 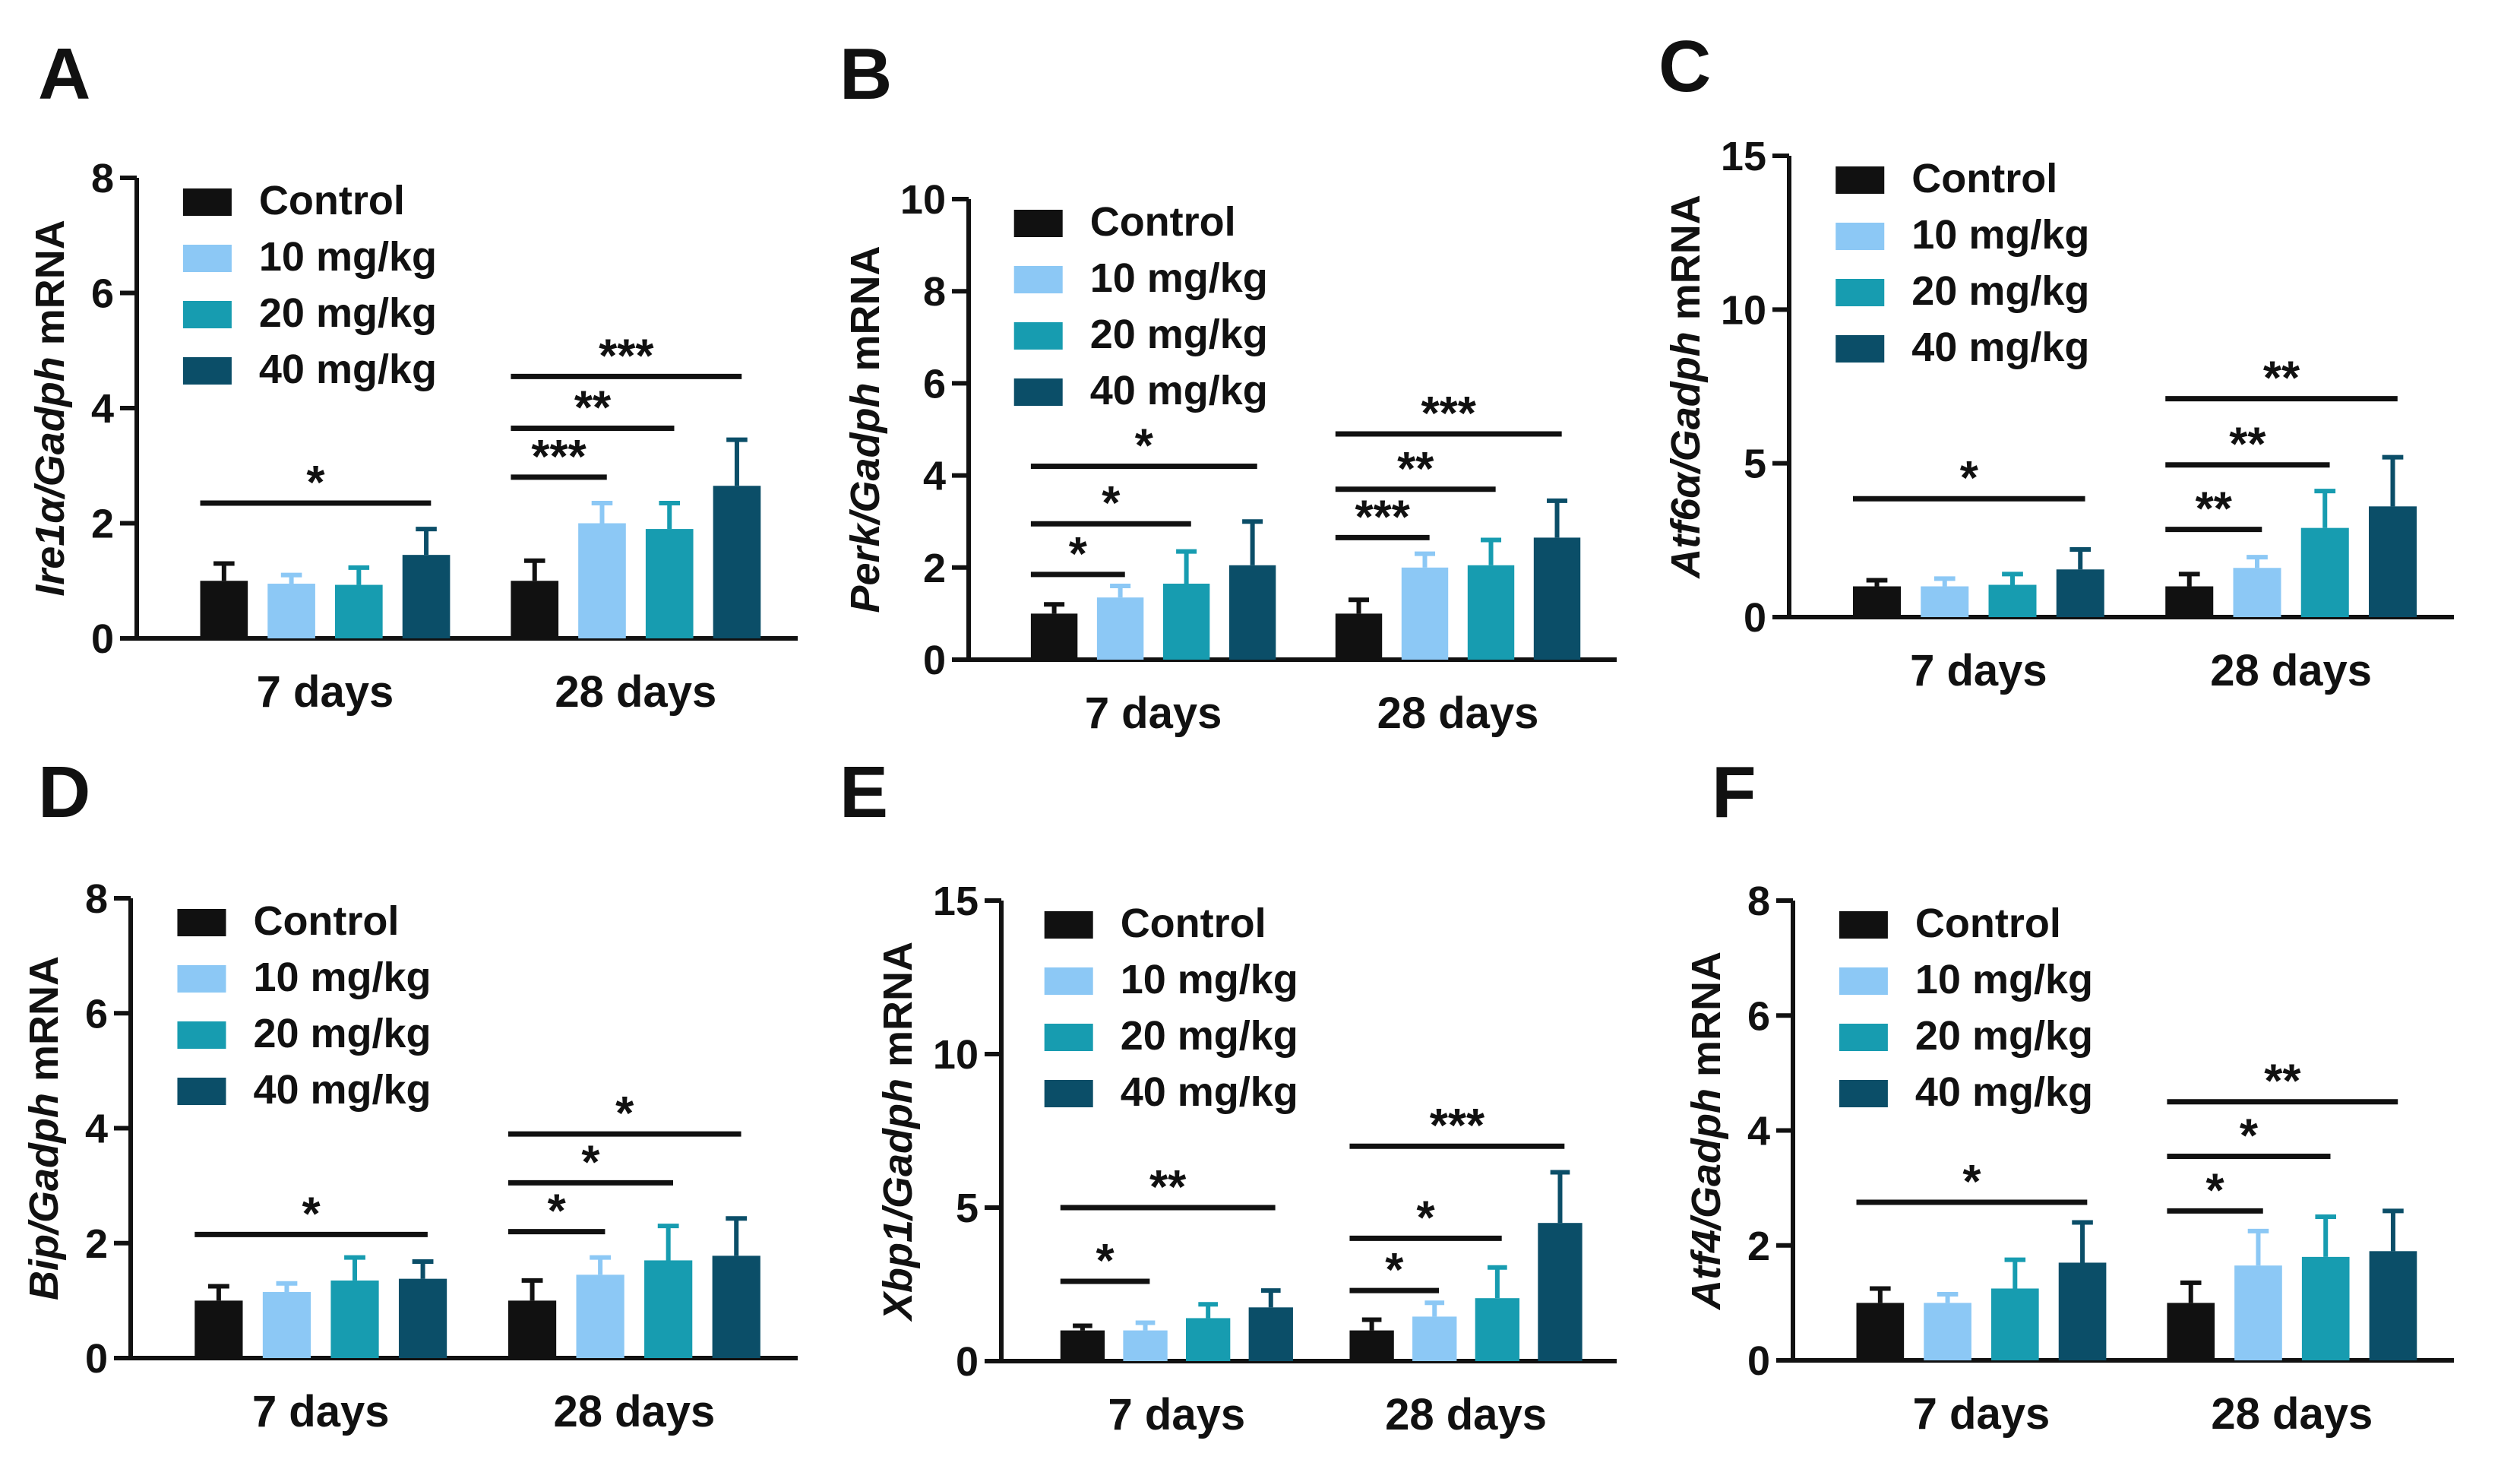 What do you see at coordinates (50, 476) in the screenshot?
I see `y-axis-label-gene: Ire1α/Gadph` at bounding box center [50, 476].